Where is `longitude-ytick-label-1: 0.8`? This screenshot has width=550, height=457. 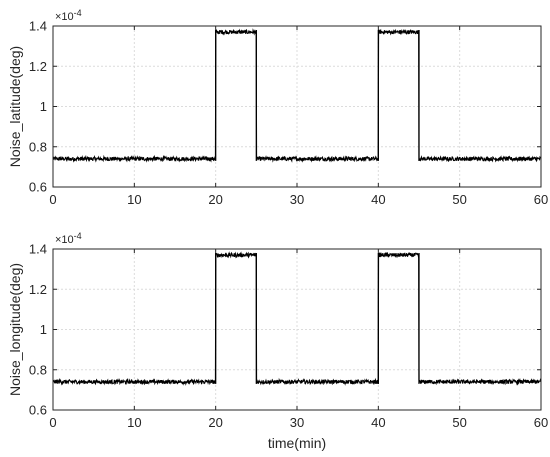
longitude-ytick-label-1: 0.8 is located at coordinates (38, 369).